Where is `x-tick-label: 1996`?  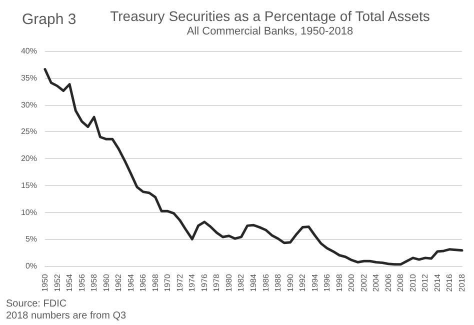
x-tick-label: 1996 is located at coordinates (327, 282).